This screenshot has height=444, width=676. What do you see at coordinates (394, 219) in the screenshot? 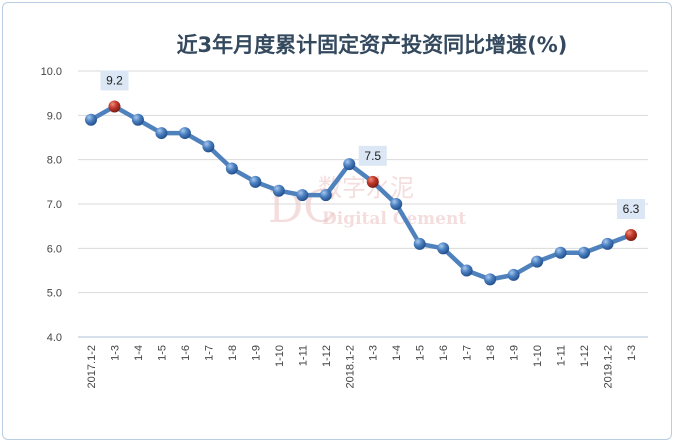
I see `watermark-en: Digital Cement` at bounding box center [394, 219].